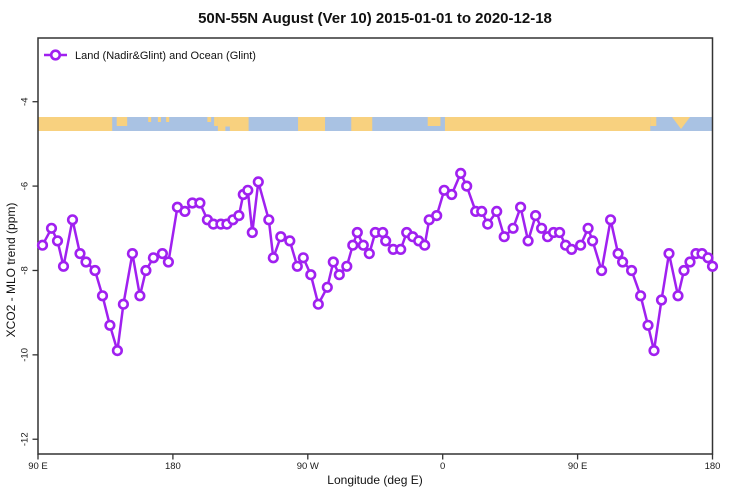 Image resolution: width=750 pixels, height=500 pixels. What do you see at coordinates (374, 480) in the screenshot?
I see `x-axis-label: Longitude (deg E)` at bounding box center [374, 480].